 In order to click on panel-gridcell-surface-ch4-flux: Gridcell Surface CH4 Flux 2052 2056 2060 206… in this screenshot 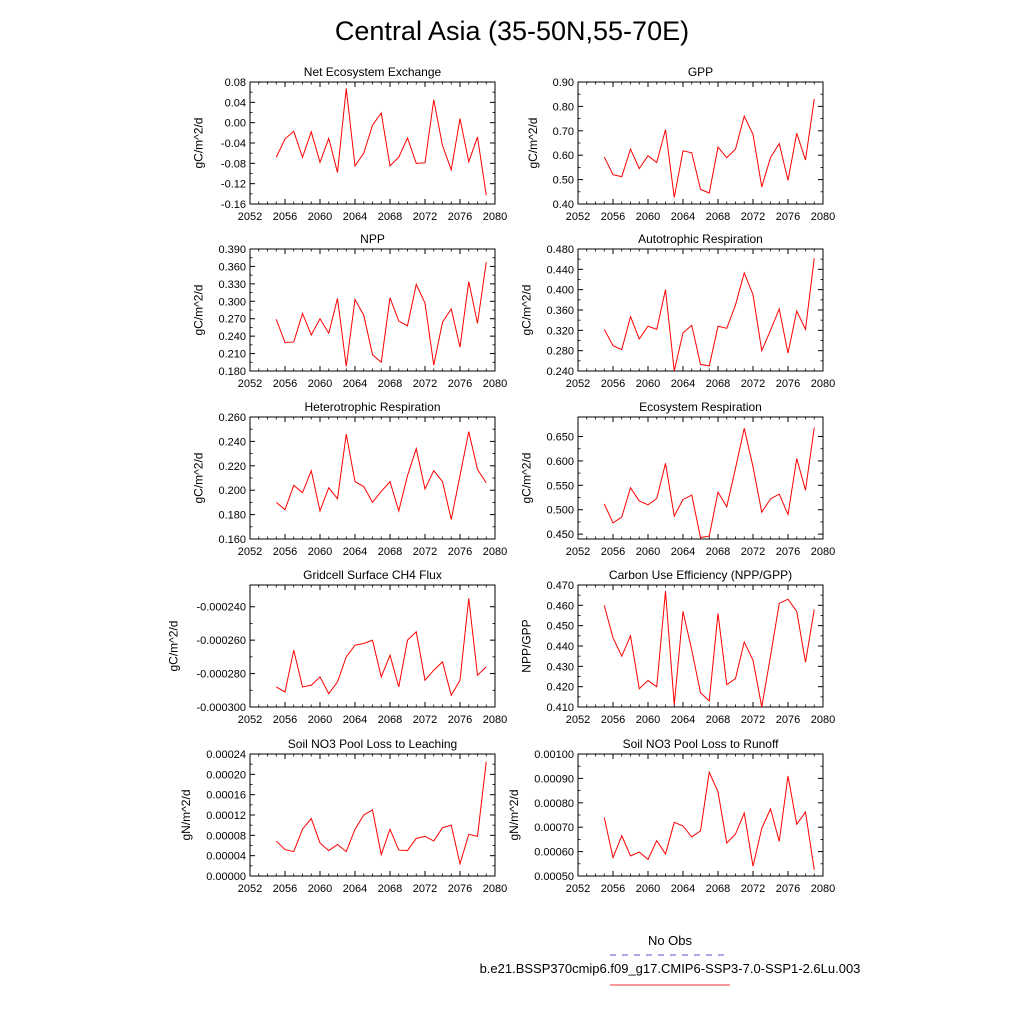, I will do `click(336, 647)`.